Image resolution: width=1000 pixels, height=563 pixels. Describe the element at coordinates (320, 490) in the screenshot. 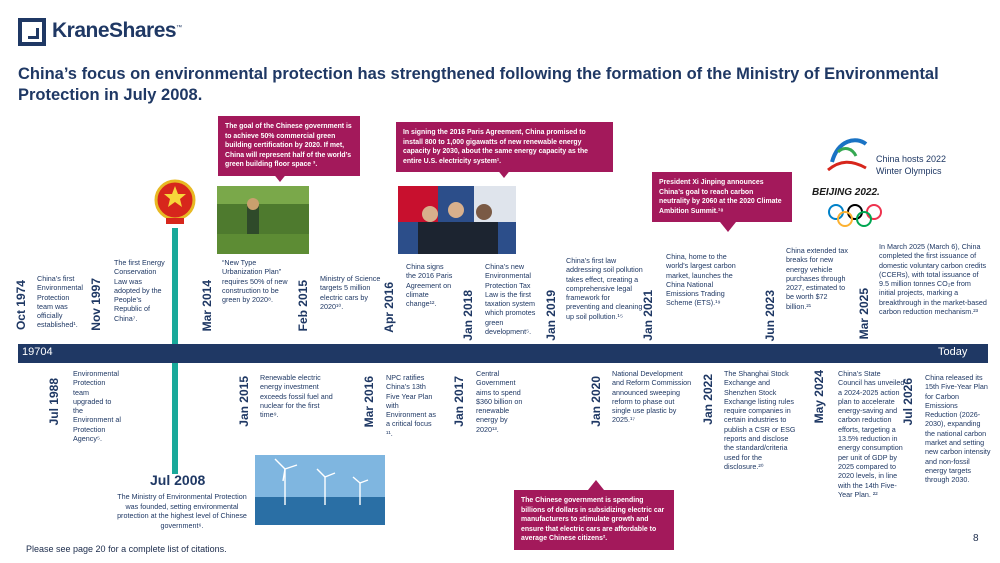

I see `wind-farm-photo` at that location.